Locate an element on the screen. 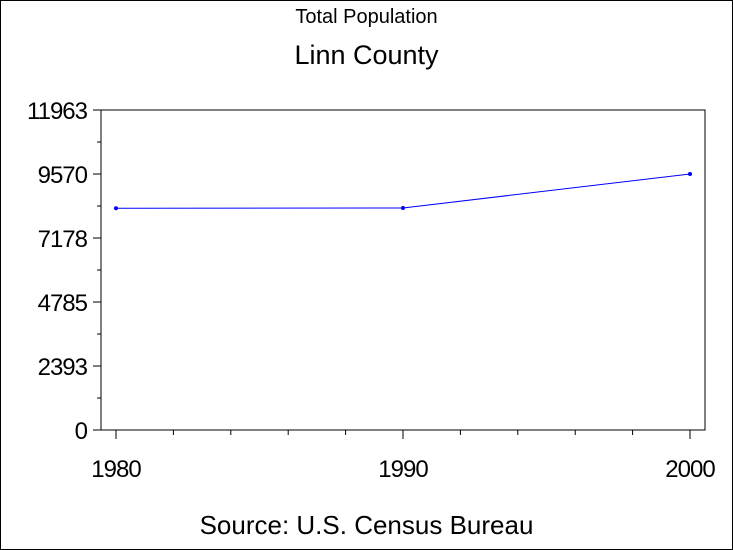 This screenshot has width=733, height=550. chart-subtitle: Total Population is located at coordinates (366, 17).